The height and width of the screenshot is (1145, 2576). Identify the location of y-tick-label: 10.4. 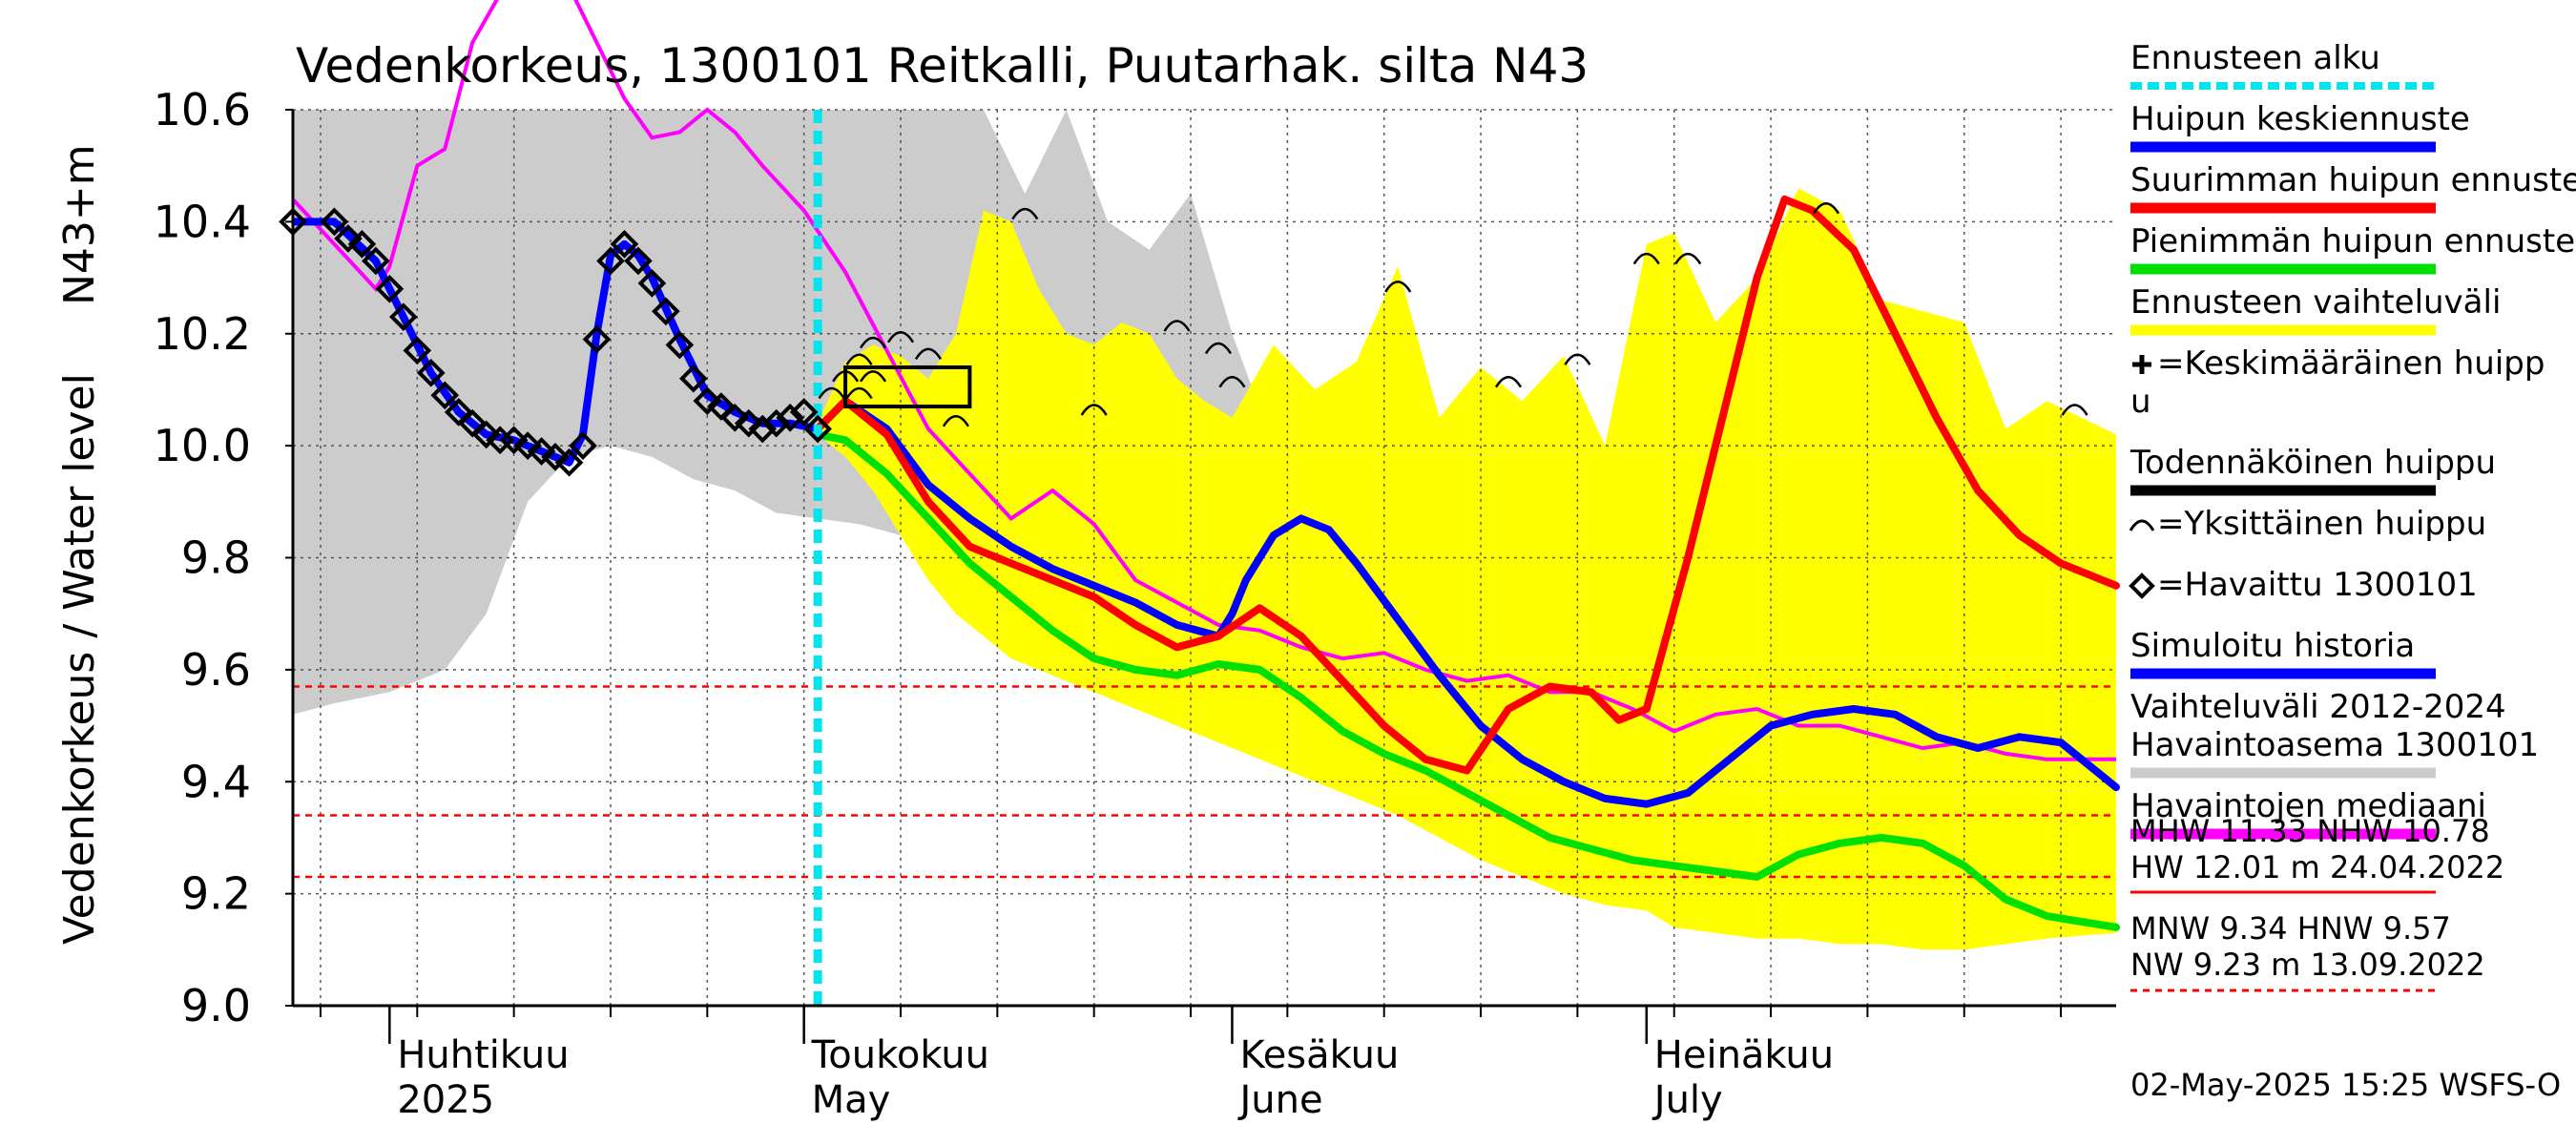
(202, 221).